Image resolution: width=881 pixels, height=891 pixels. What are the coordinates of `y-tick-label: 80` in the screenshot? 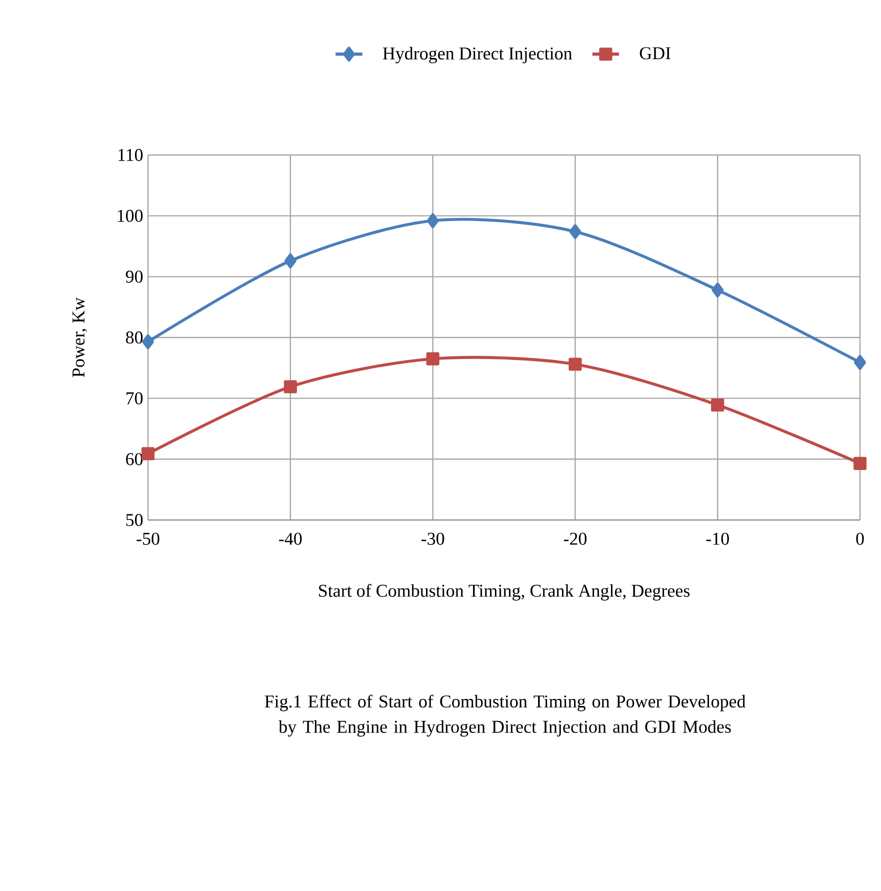 It's located at (134, 337).